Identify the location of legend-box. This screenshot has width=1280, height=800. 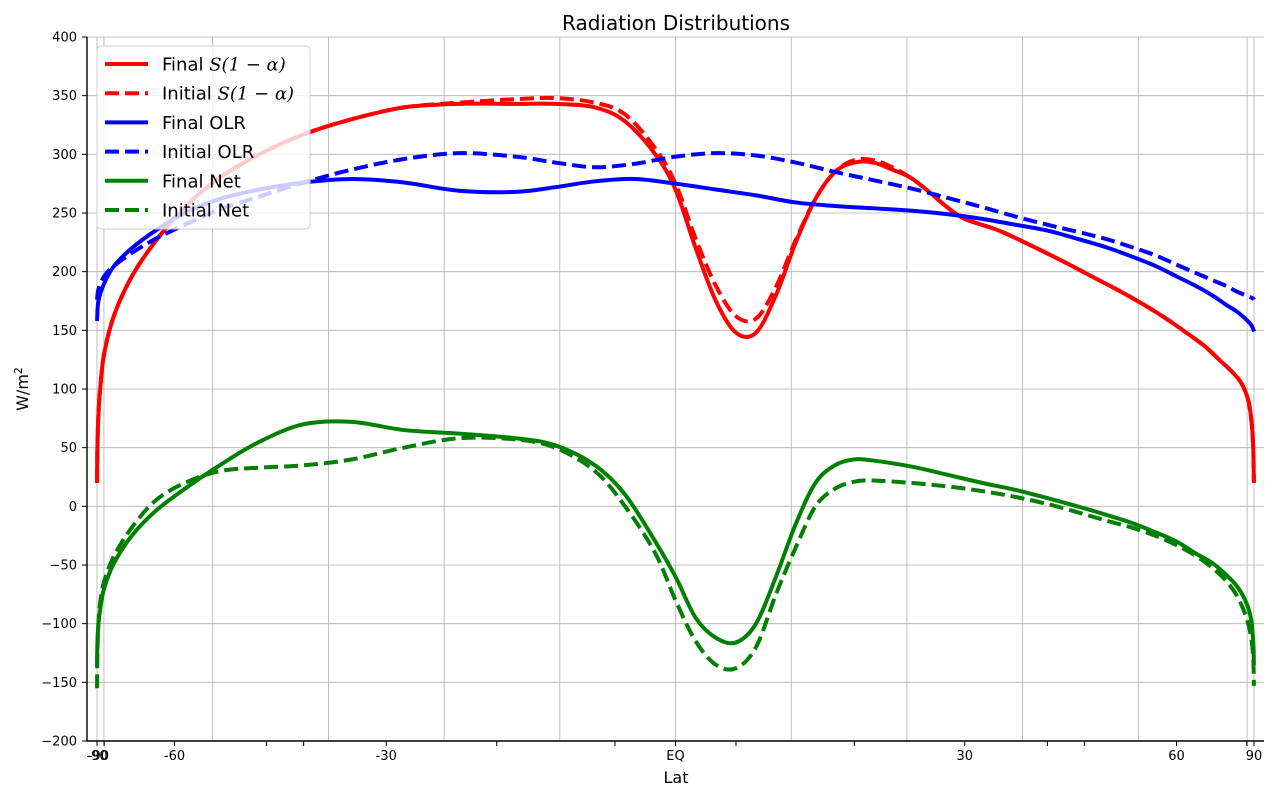
(203, 137).